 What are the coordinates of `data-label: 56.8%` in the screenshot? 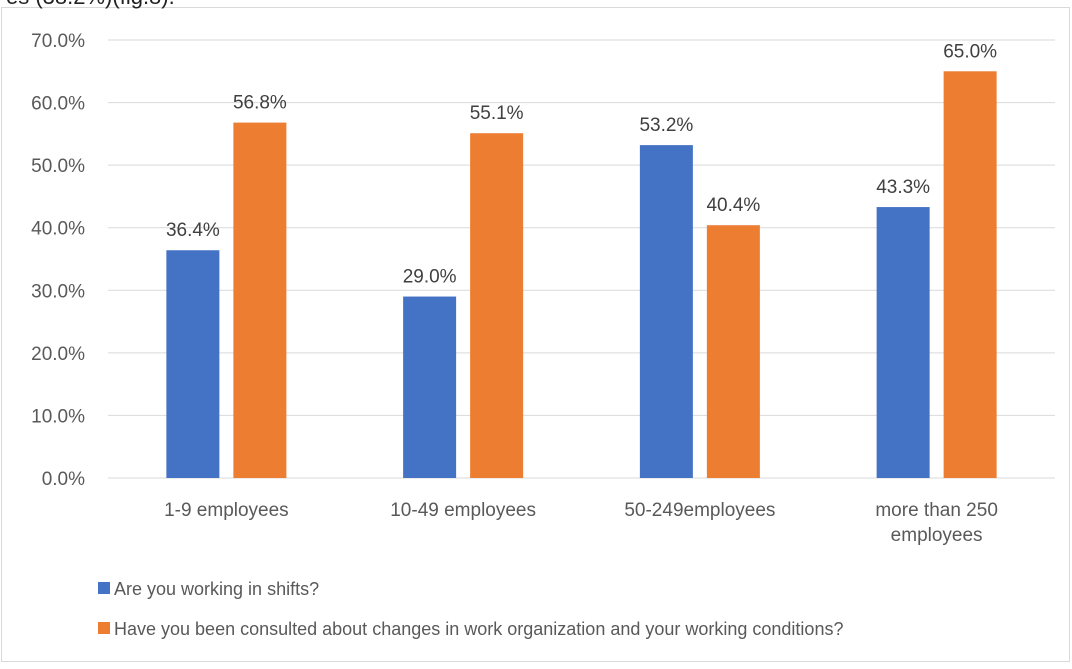 It's located at (260, 103).